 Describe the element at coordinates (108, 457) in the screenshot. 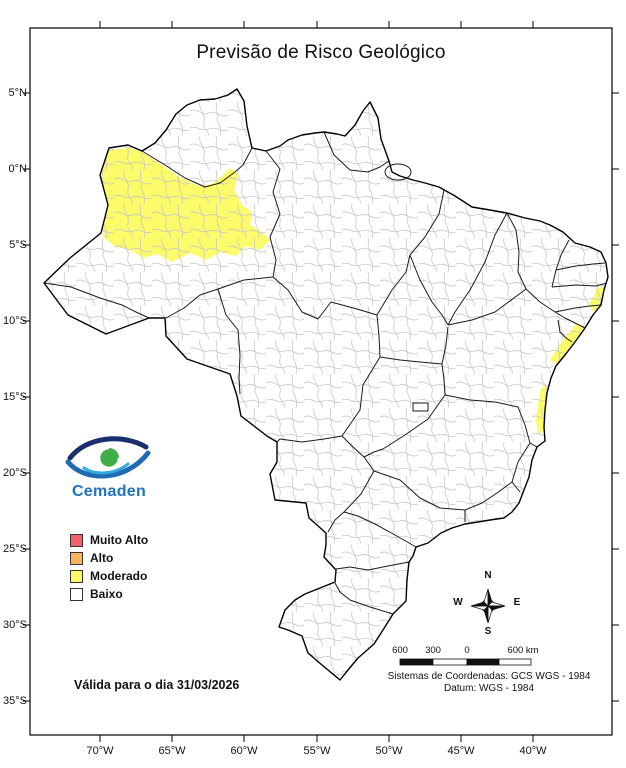

I see `cemaden-logo-icon` at that location.